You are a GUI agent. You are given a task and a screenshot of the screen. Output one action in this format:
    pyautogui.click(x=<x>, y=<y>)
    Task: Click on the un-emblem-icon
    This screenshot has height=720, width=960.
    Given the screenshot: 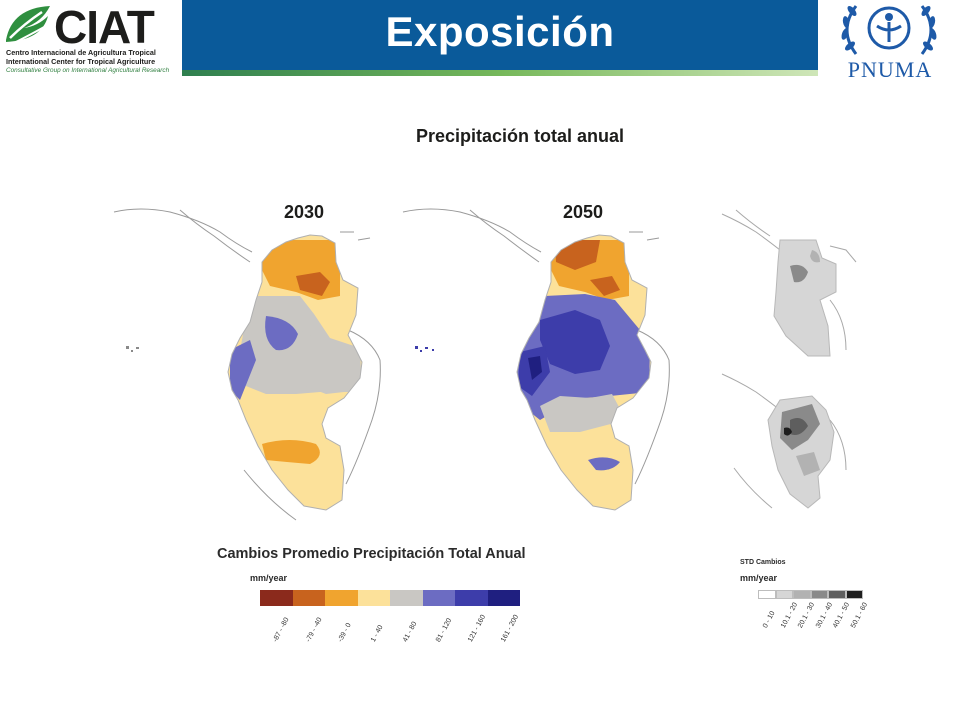 What is the action you would take?
    pyautogui.click(x=889, y=30)
    